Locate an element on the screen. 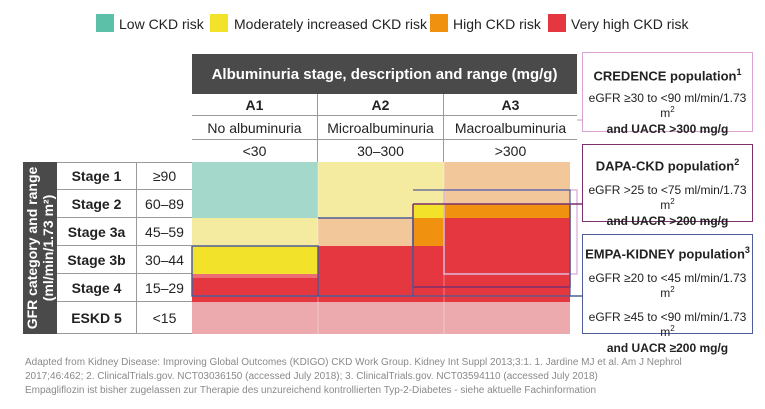 This screenshot has width=765, height=409. cell-s2-a2-dapa is located at coordinates (428, 211).